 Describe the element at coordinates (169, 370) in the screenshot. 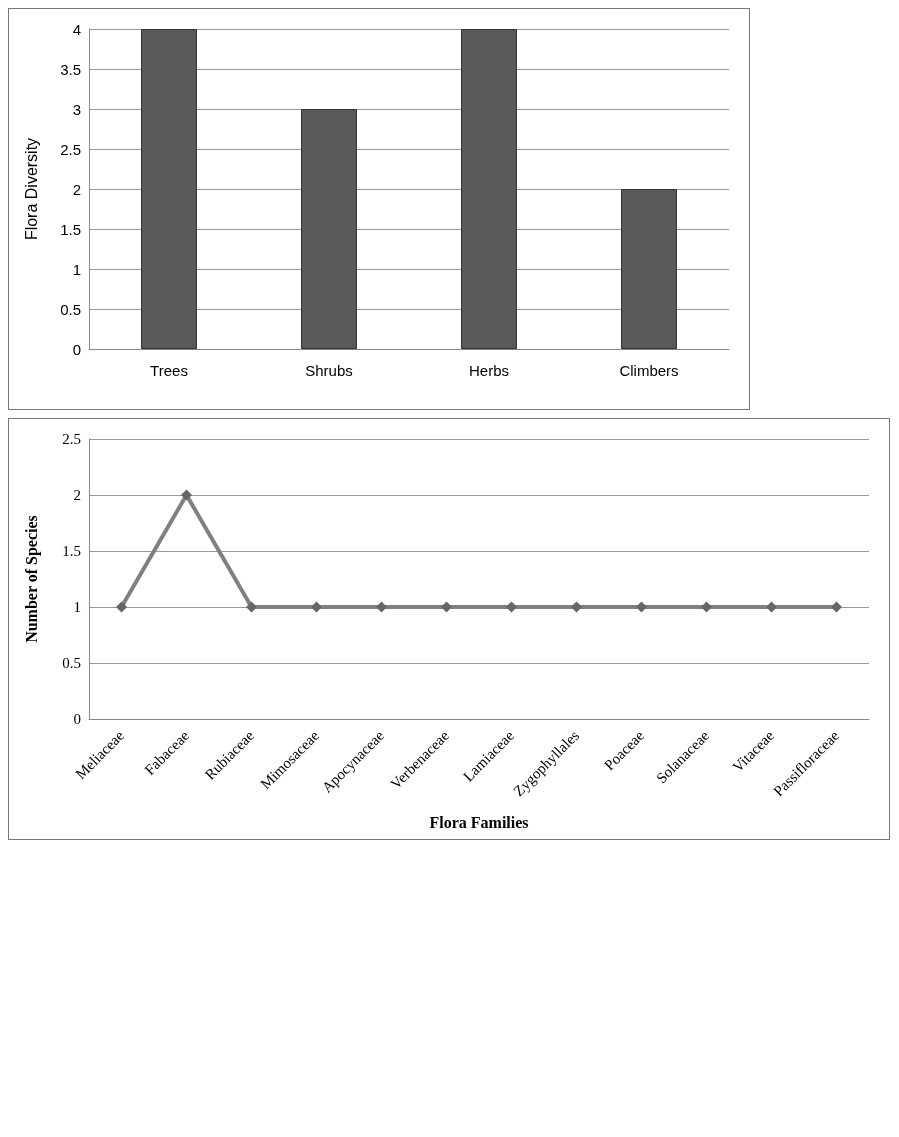

I see `x-tick-label: Trees` at that location.